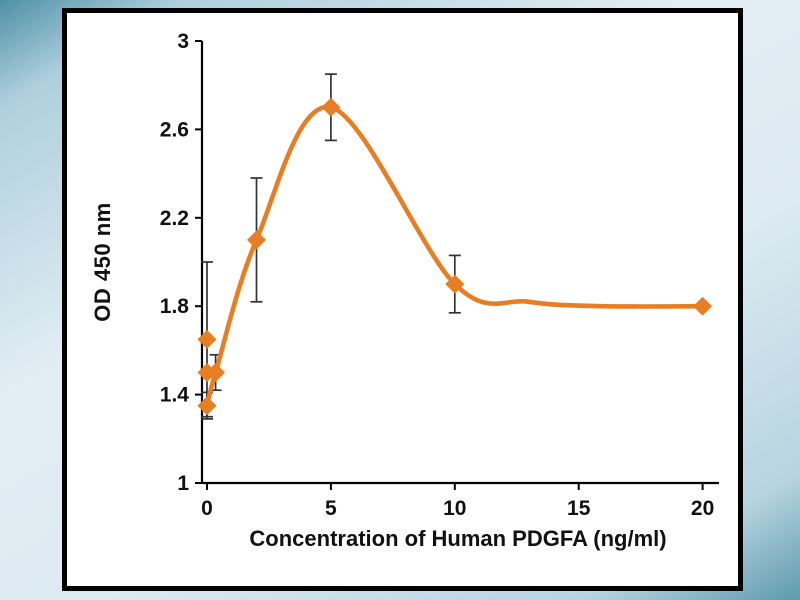 The width and height of the screenshot is (800, 600). What do you see at coordinates (183, 41) in the screenshot?
I see `y-tick-label: 3` at bounding box center [183, 41].